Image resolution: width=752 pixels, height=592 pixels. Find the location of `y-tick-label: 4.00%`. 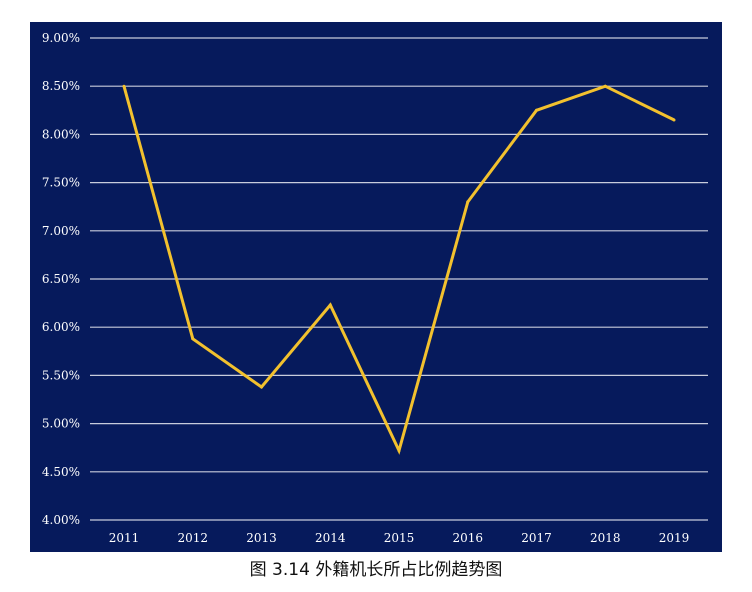

y-tick-label: 4.00% is located at coordinates (61, 520).